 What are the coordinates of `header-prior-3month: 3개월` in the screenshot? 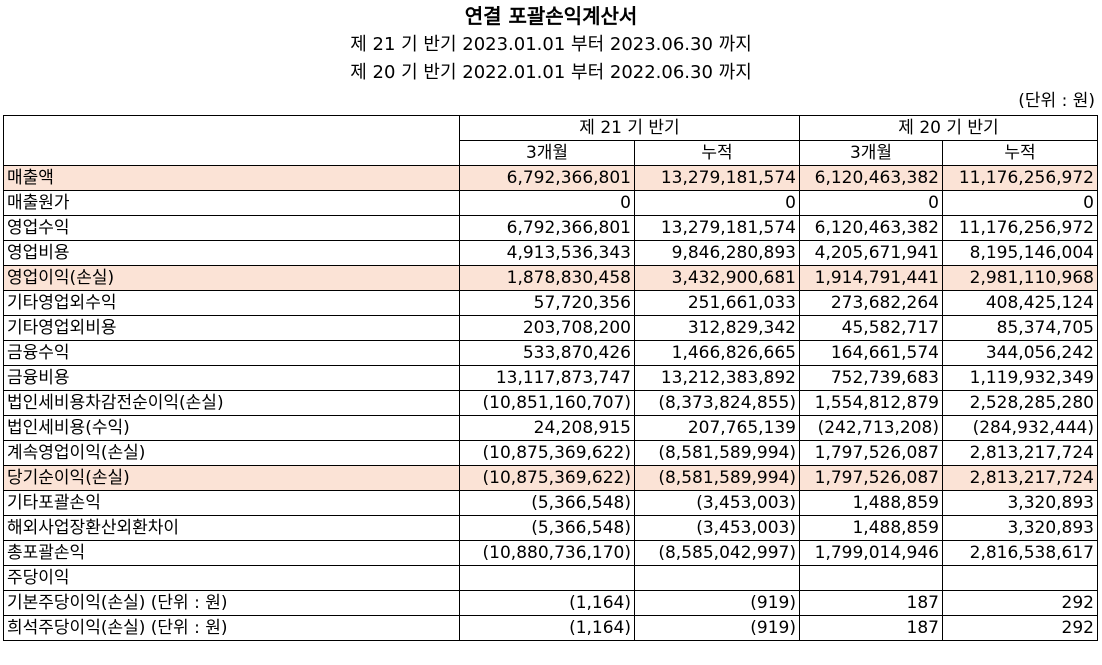 It's located at (871, 153).